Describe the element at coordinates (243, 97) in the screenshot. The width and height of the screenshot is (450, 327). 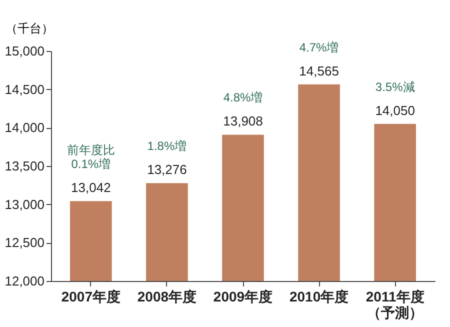
I see `annotation: 4.8%増` at that location.